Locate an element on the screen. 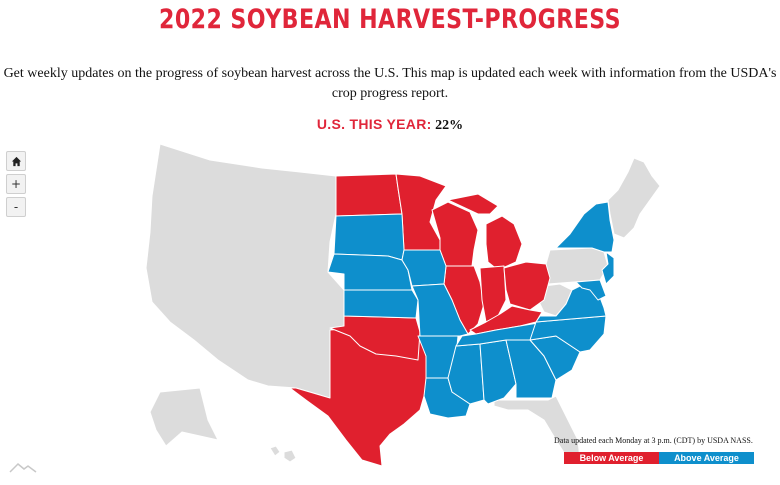 This screenshot has height=485, width=780. state-new-england is located at coordinates (634, 198).